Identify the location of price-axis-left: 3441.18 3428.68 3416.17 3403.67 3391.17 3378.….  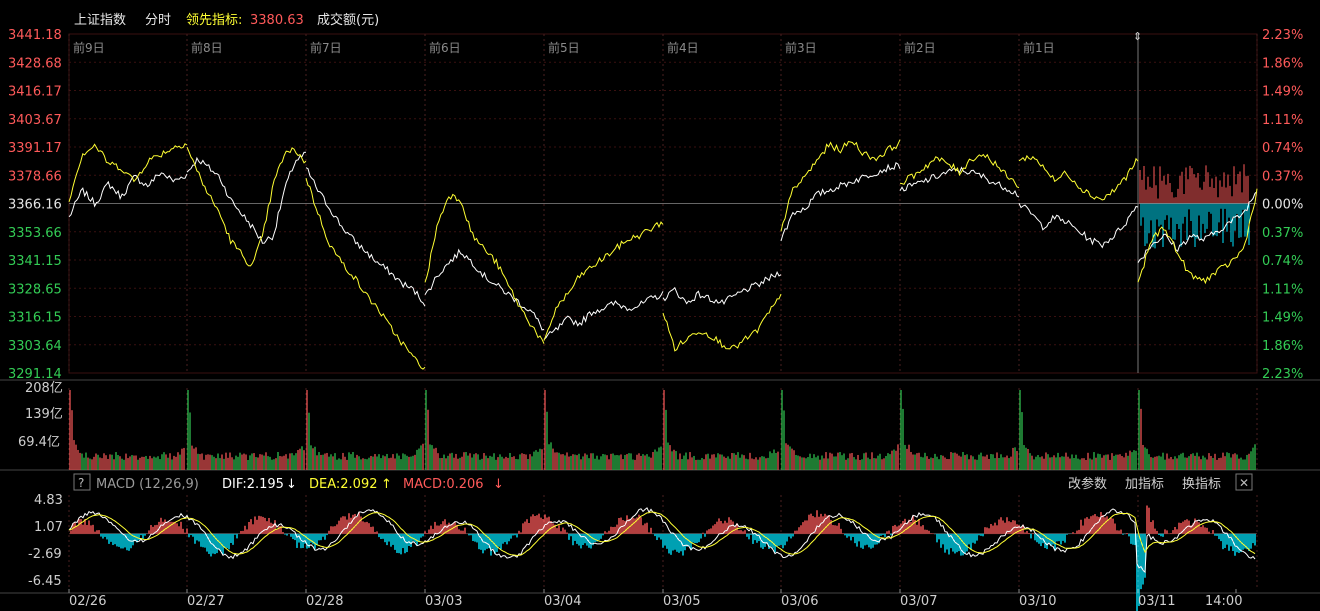
(35, 205).